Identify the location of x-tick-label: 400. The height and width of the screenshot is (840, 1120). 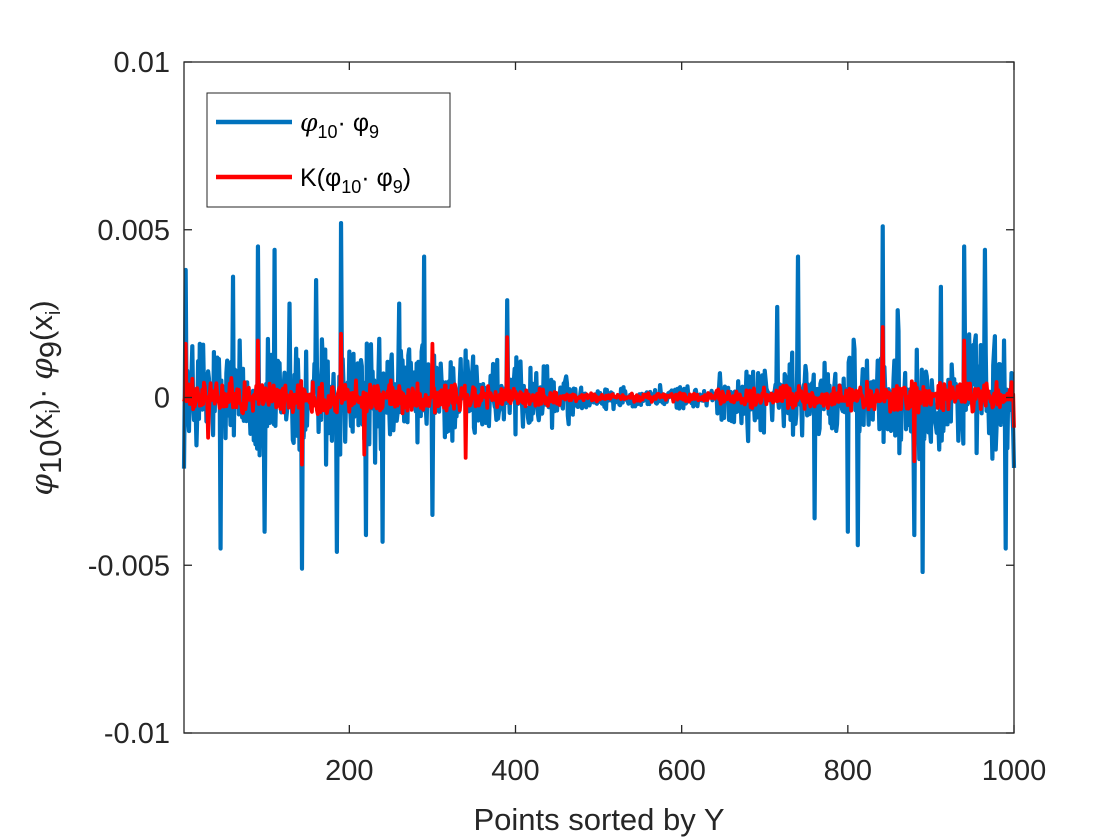
(515, 771).